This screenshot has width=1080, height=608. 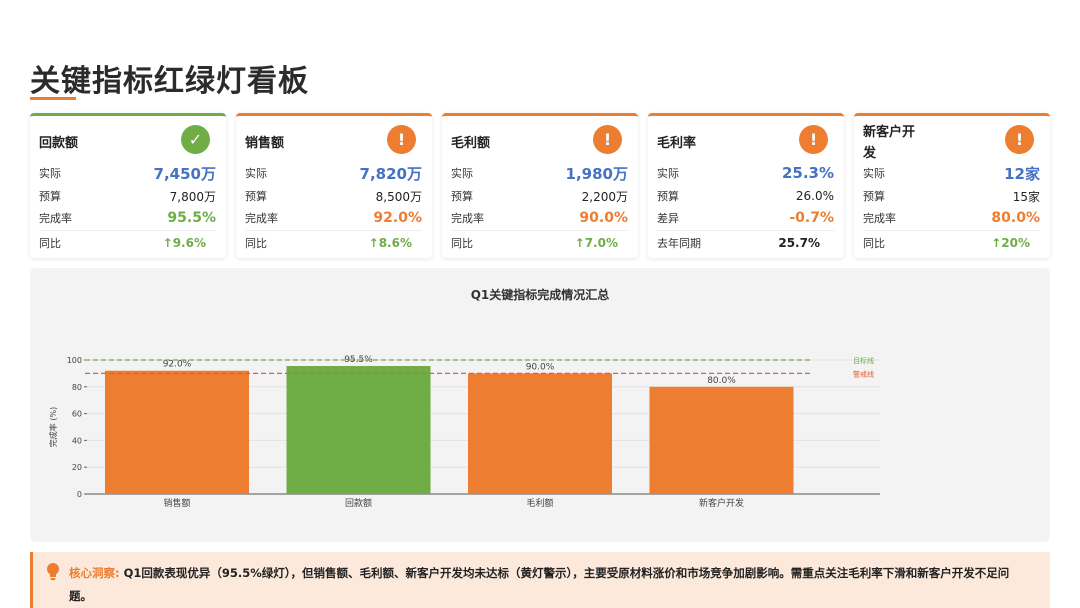 What do you see at coordinates (334, 185) in the screenshot?
I see `kpi-card-sales: 销售额 ! 实际 7,820万 预算 8,500万 完成率 92.0% 同比 ↑8.6%` at bounding box center [334, 185].